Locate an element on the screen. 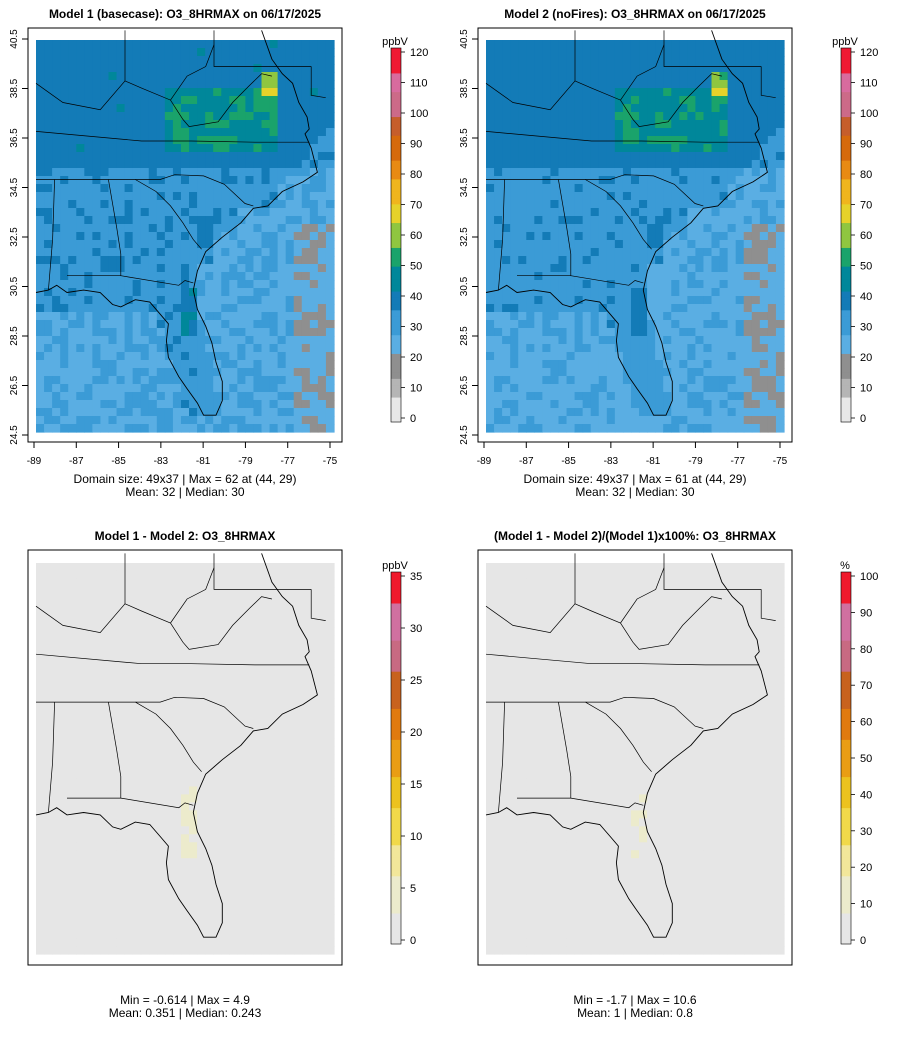  colorbar is located at coordinates (848, 235).